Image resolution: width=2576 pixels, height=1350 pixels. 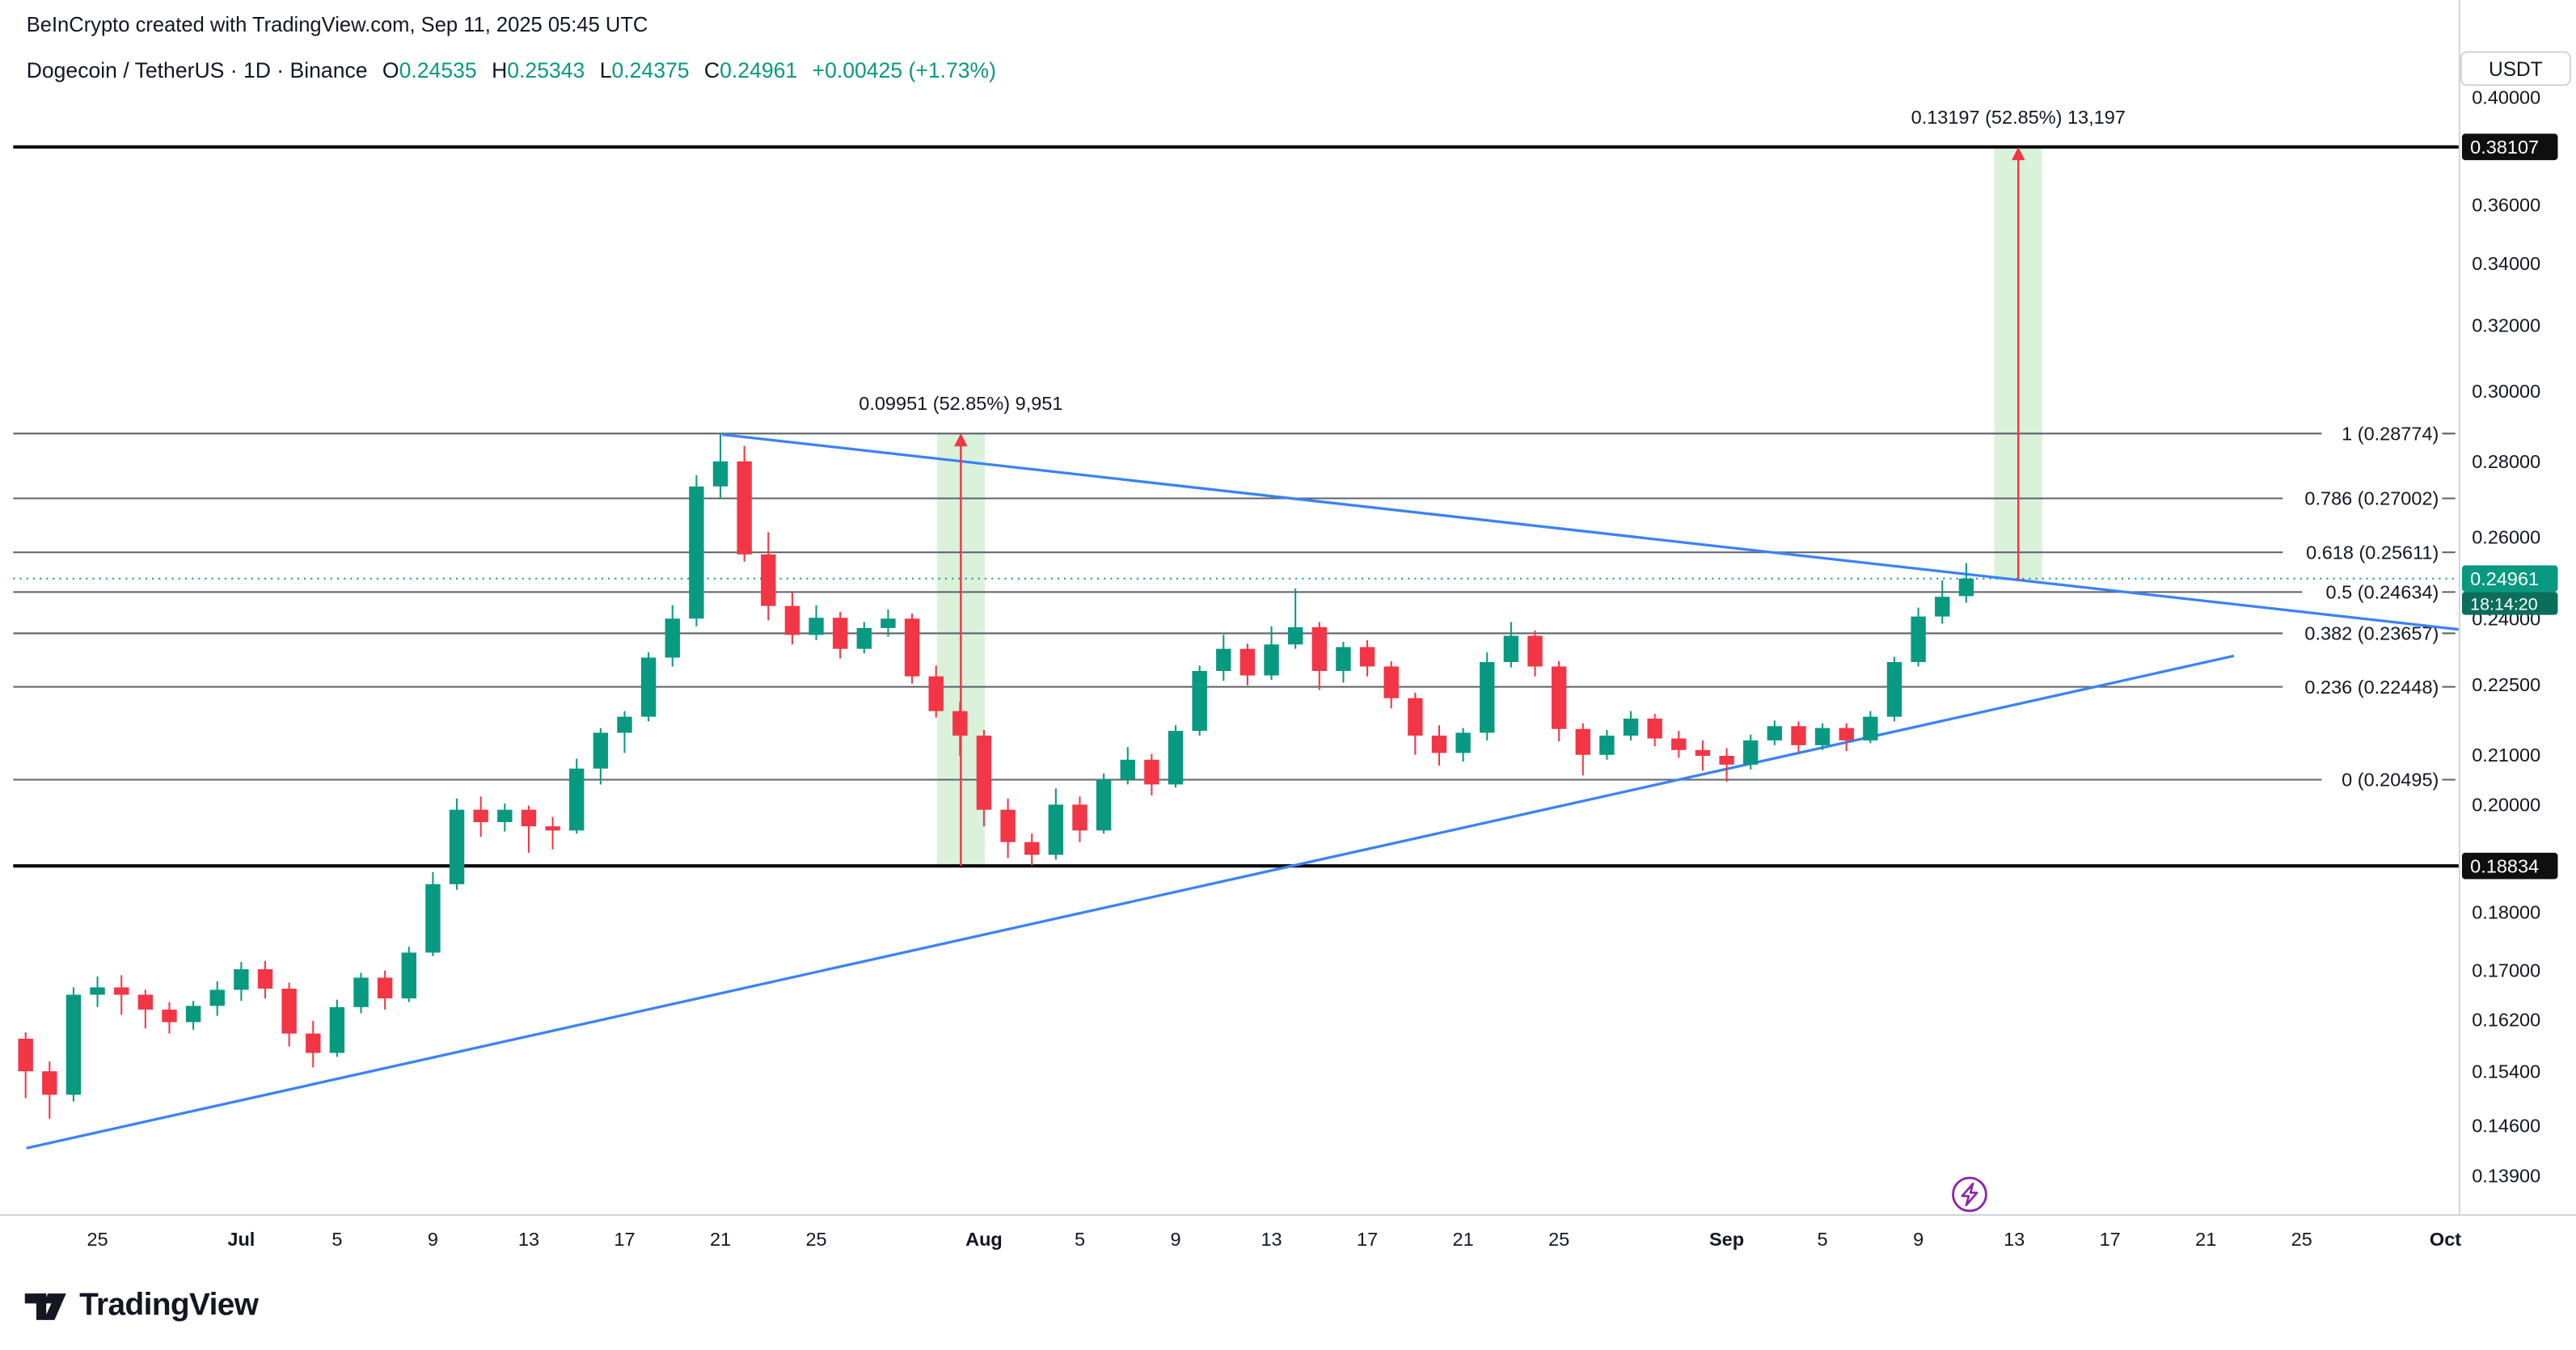 What do you see at coordinates (2504, 578) in the screenshot?
I see `price-badge-text: 0.24961` at bounding box center [2504, 578].